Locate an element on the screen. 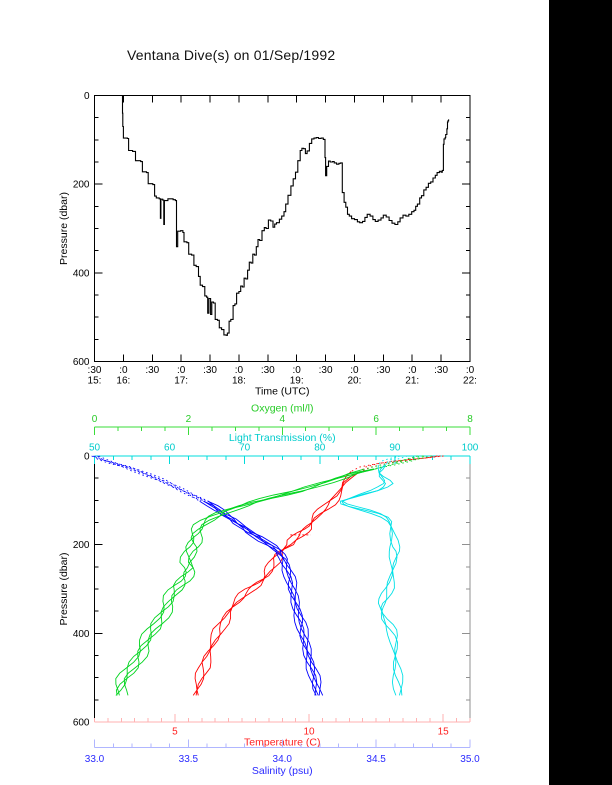  temperature-profile is located at coordinates (318, 575).